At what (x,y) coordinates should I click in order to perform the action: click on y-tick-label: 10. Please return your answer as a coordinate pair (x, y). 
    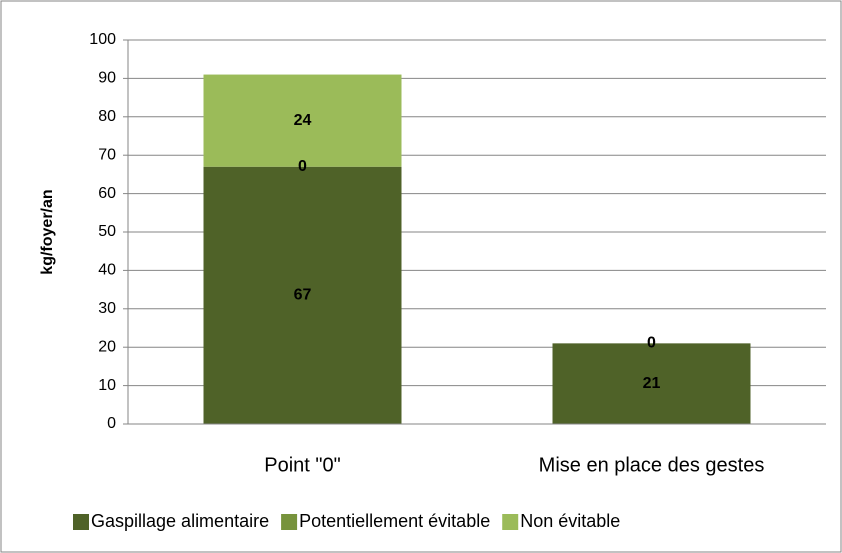
    Looking at the image, I should click on (107, 385).